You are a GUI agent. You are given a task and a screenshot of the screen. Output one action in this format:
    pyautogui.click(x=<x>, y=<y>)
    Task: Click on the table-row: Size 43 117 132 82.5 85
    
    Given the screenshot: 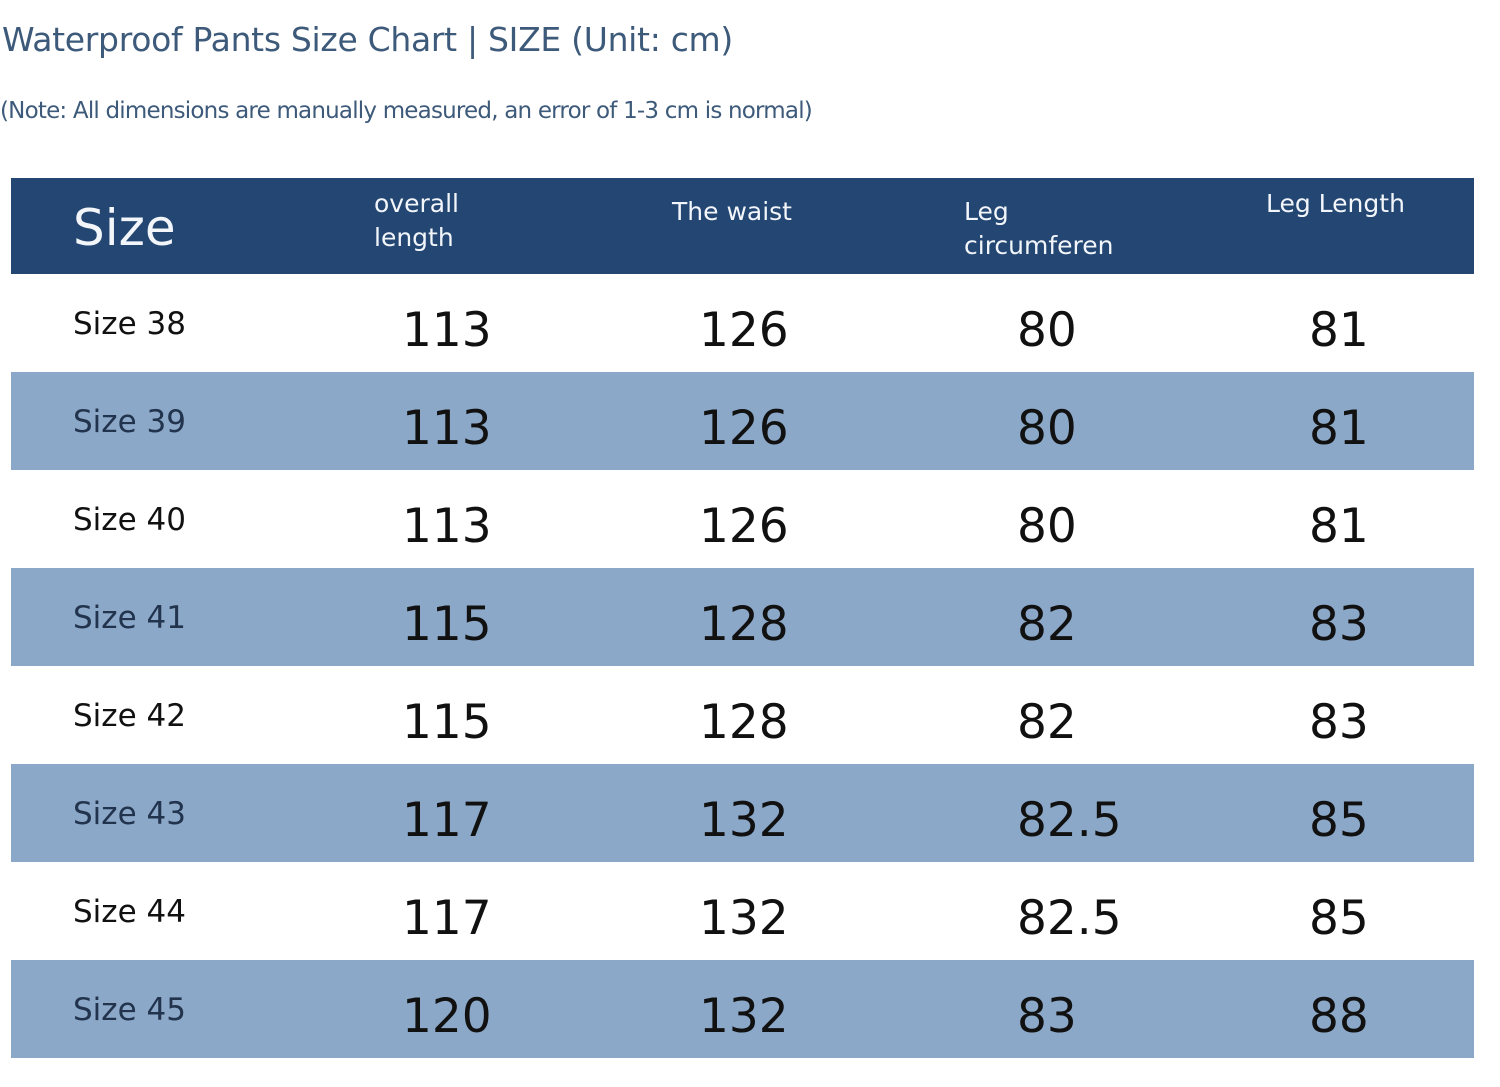 What is the action you would take?
    pyautogui.click(x=742, y=813)
    